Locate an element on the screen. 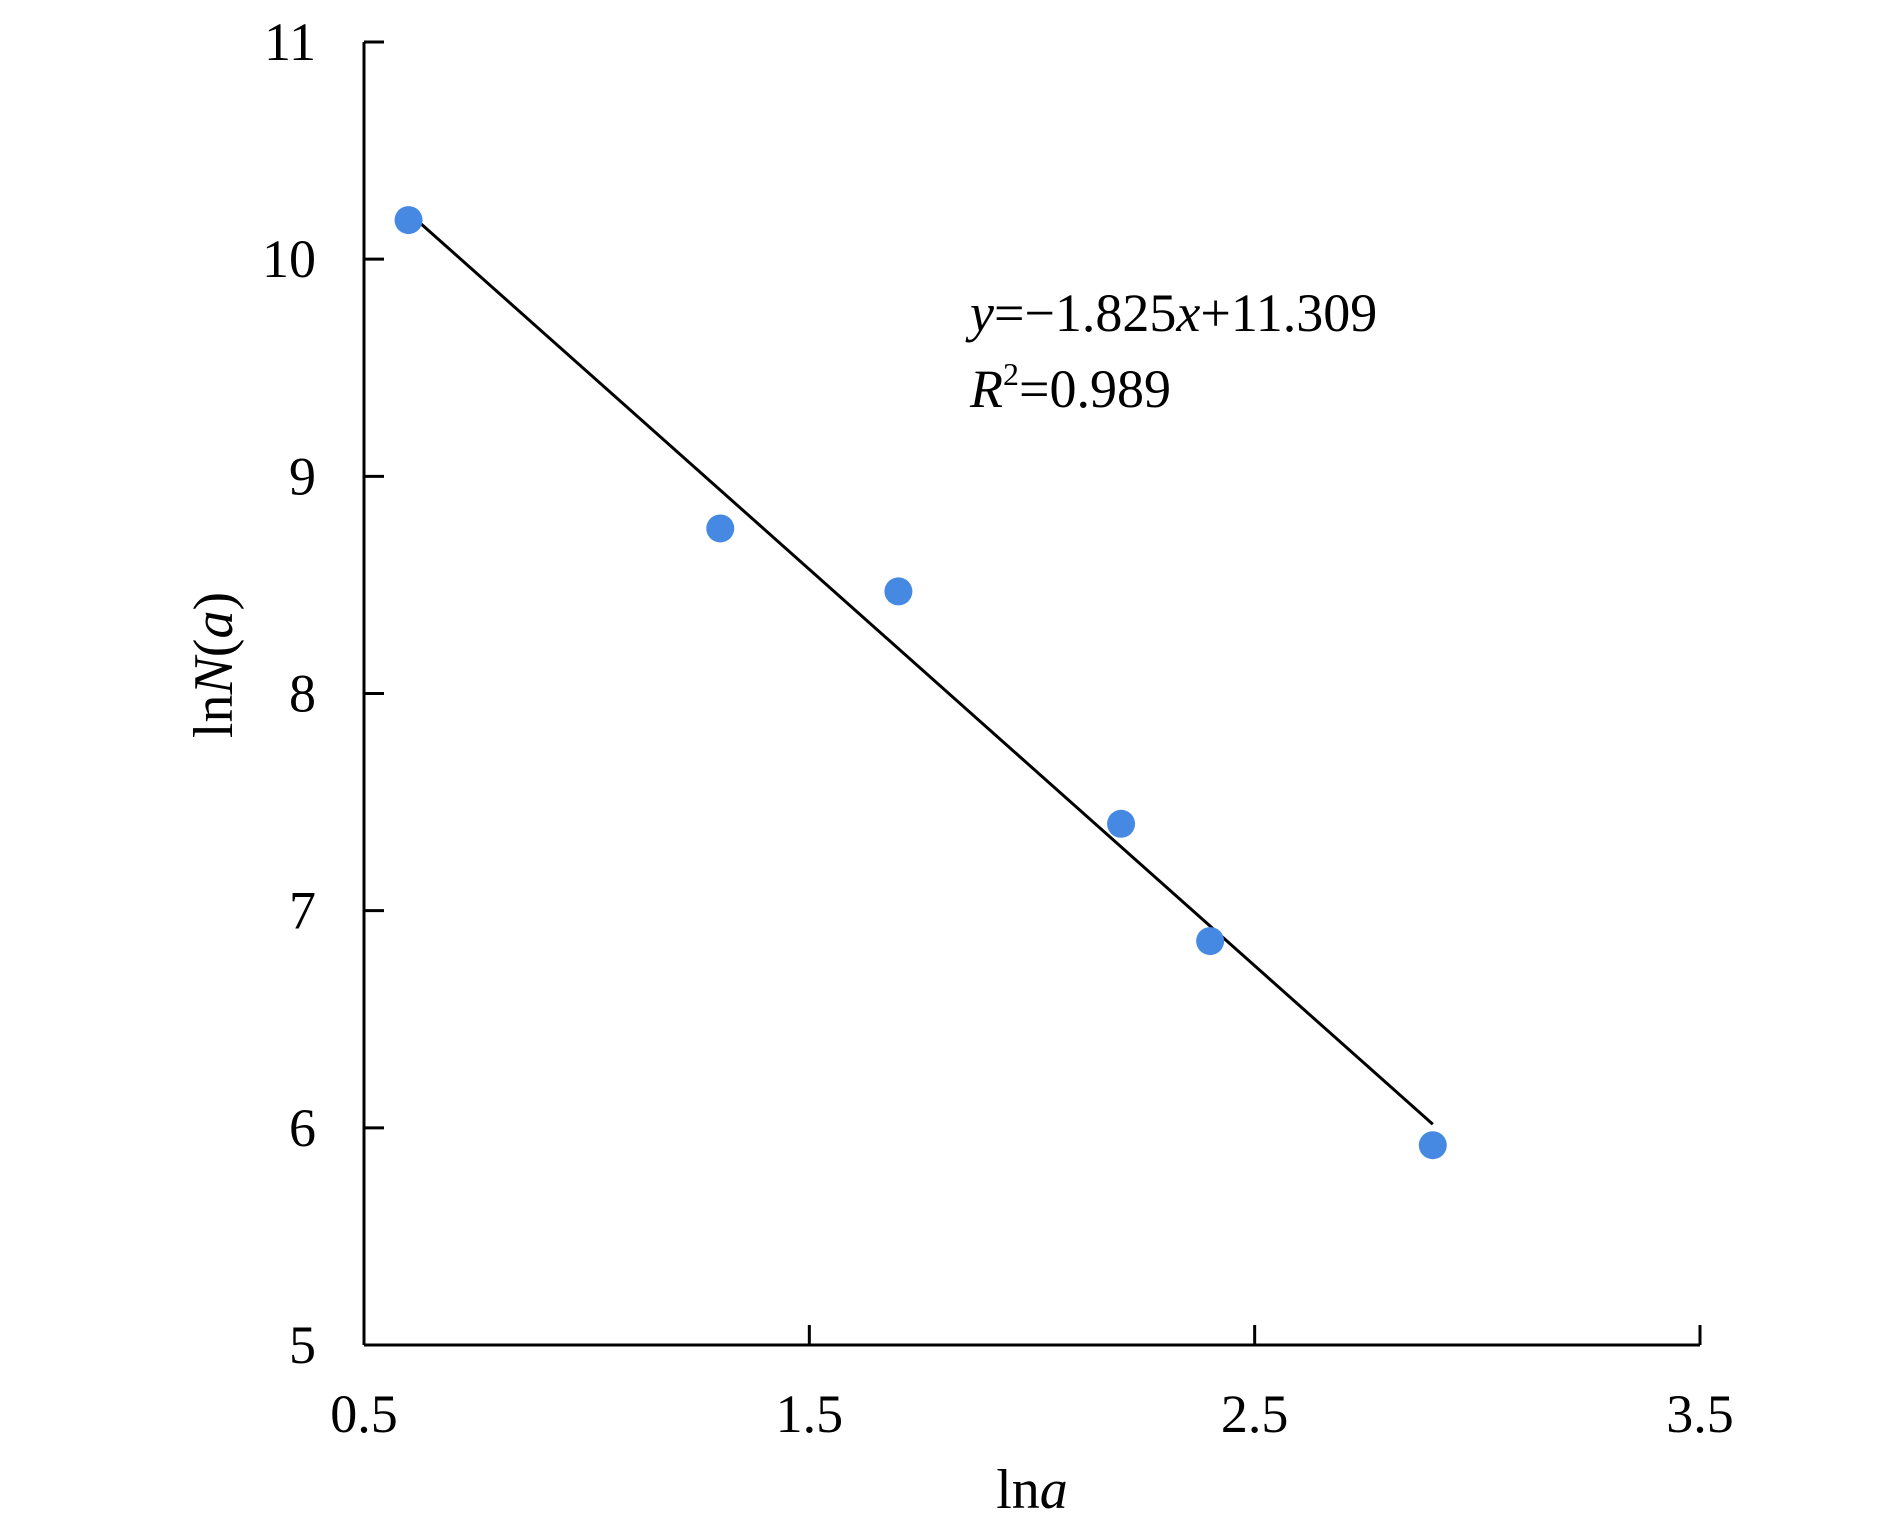  r-squared-r: R is located at coordinates (986, 389).